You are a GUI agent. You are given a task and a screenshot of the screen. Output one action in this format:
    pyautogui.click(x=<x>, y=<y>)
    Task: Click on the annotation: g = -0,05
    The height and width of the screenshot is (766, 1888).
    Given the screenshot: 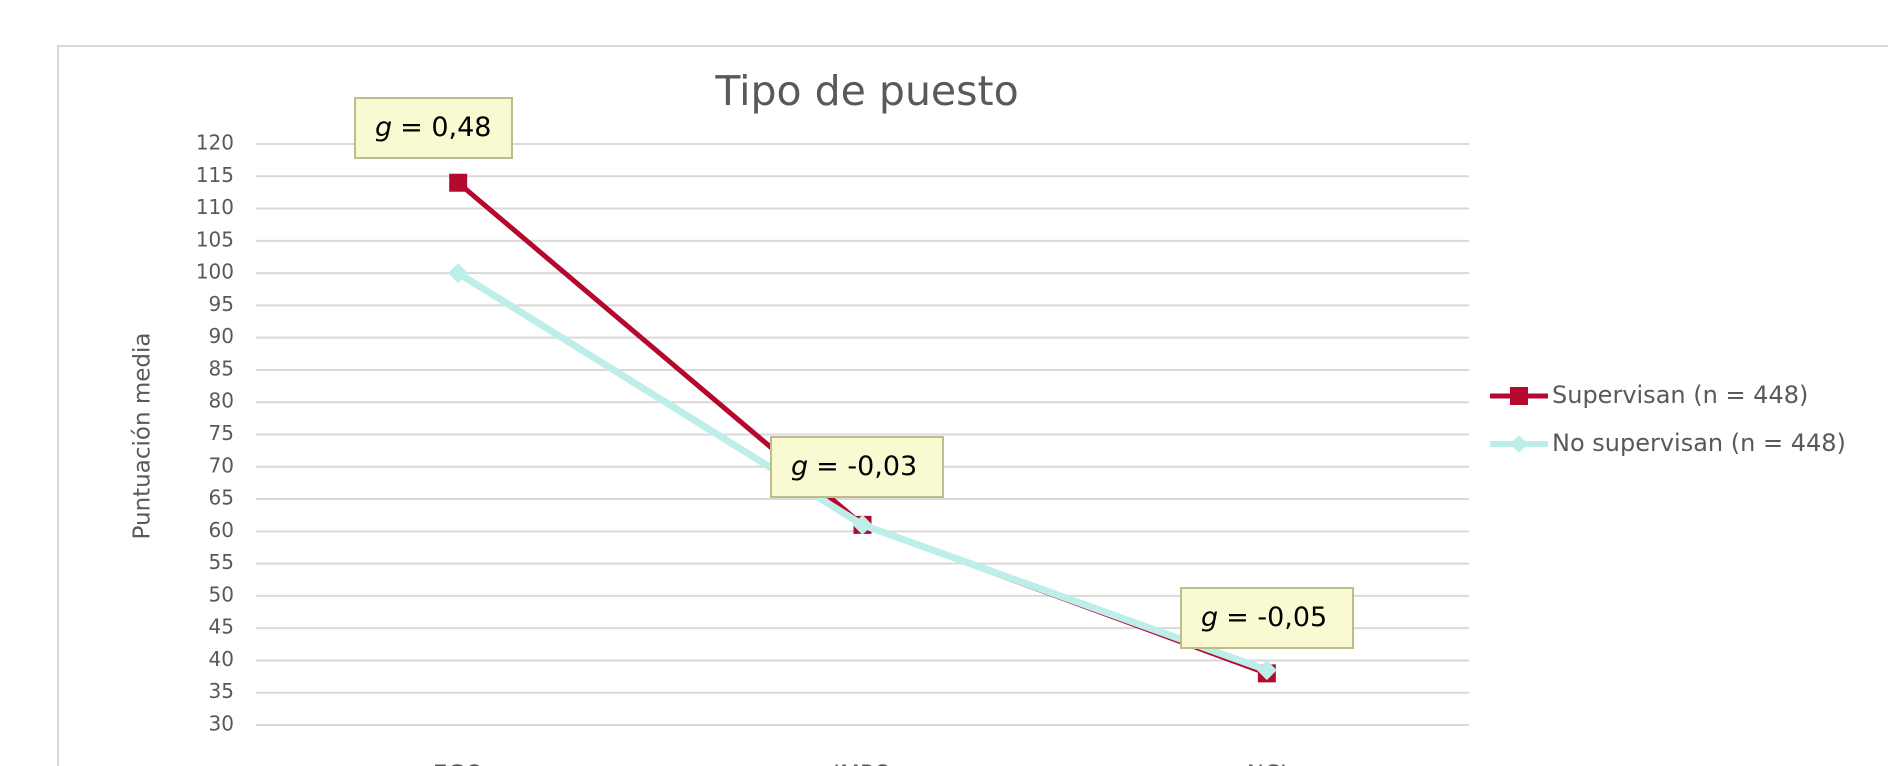 What is the action you would take?
    pyautogui.click(x=1264, y=617)
    